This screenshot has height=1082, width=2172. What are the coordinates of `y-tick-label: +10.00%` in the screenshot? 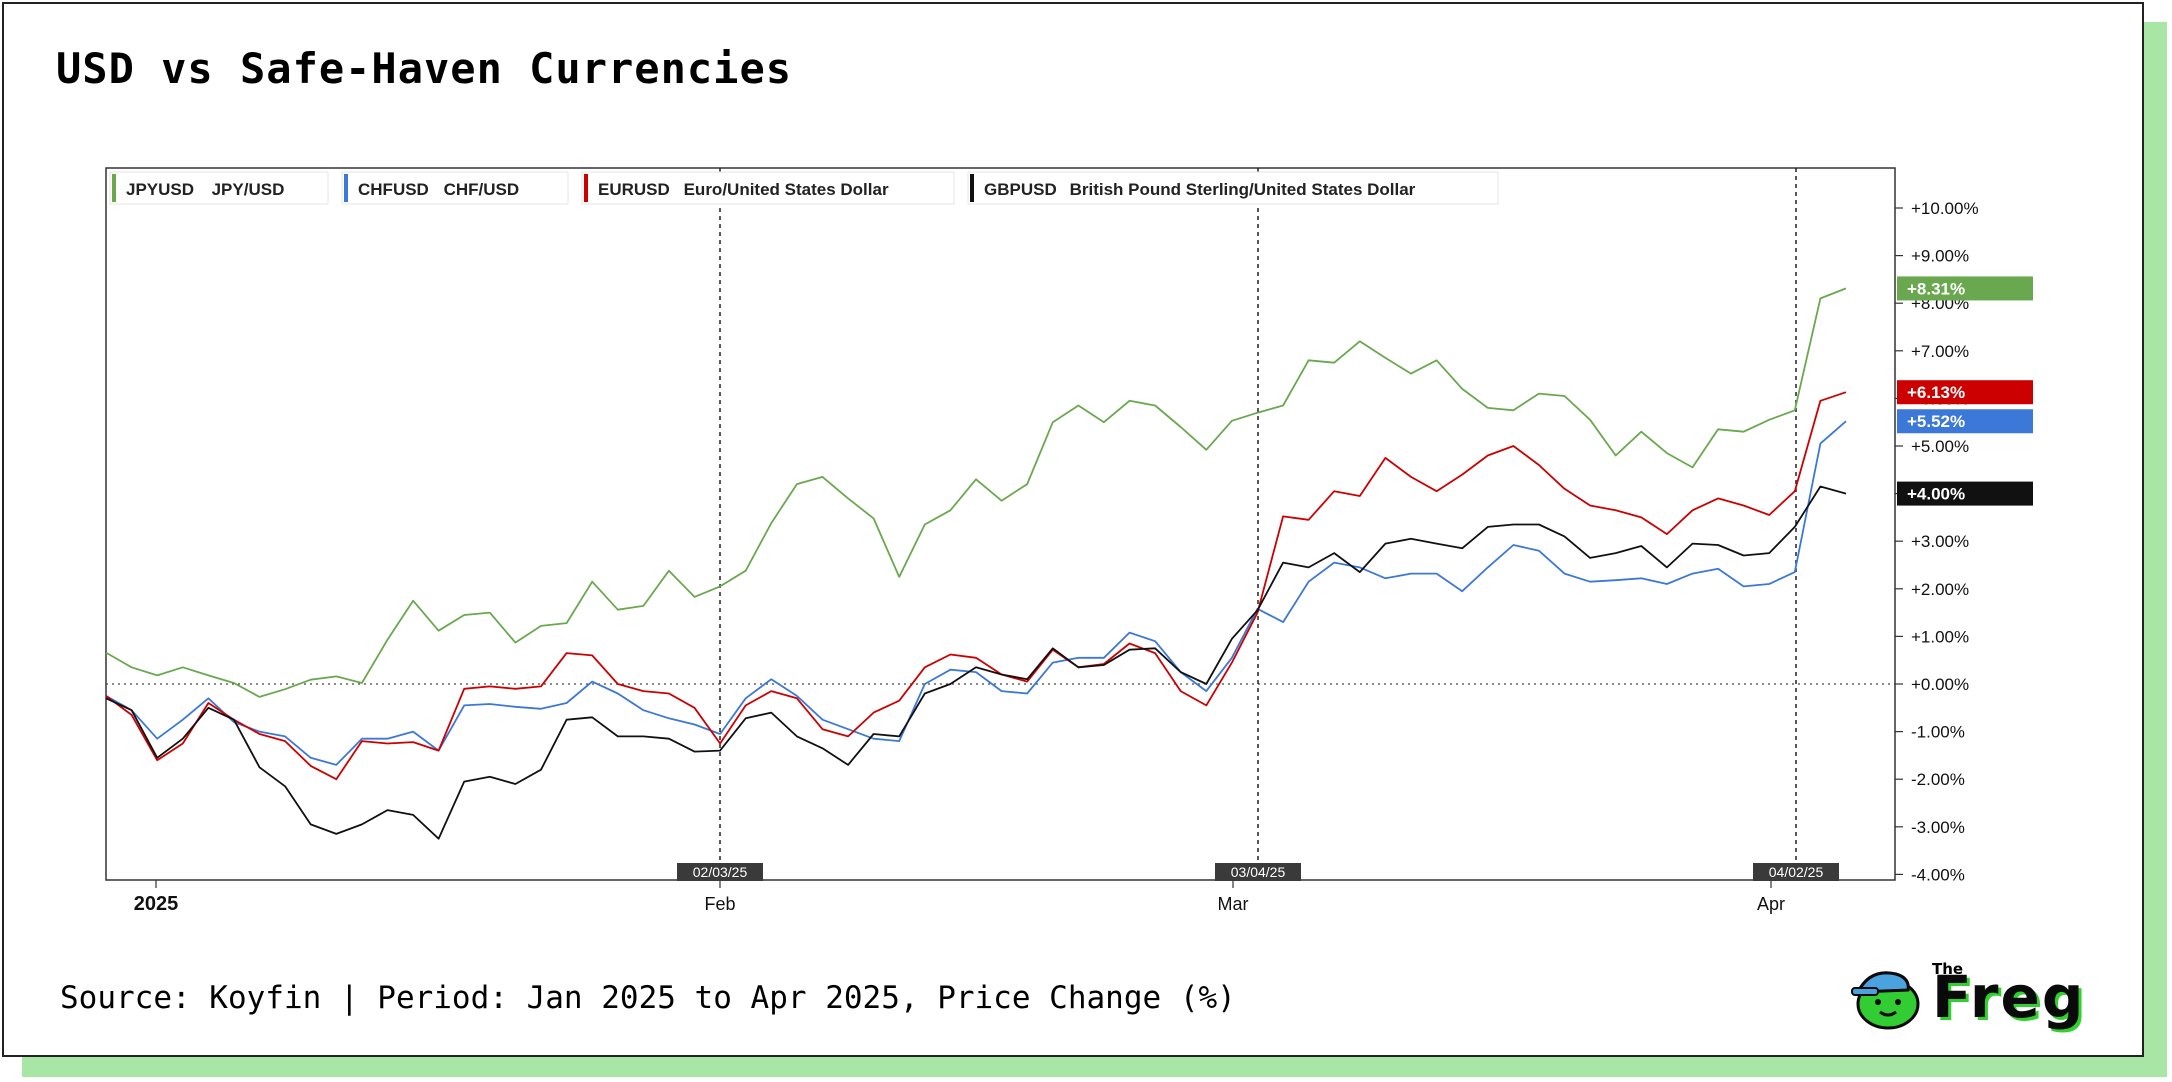 It's located at (1945, 208).